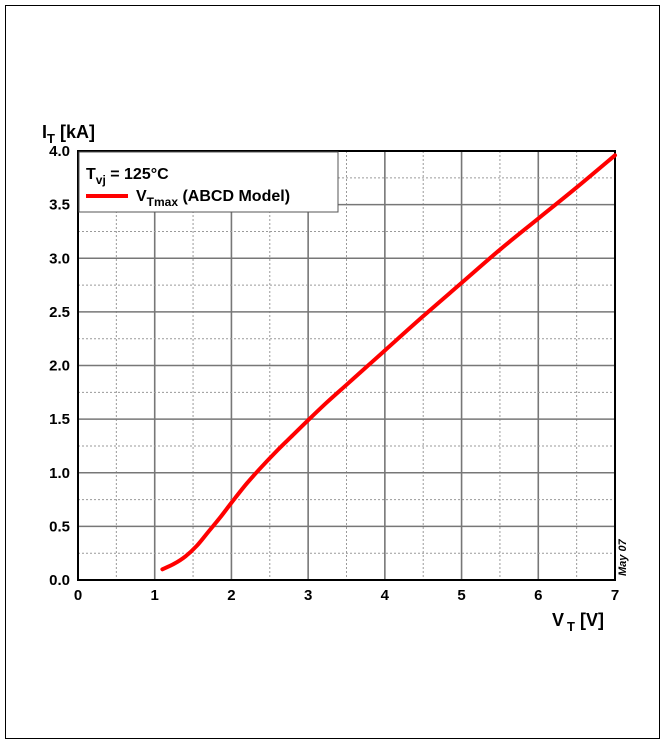 This screenshot has width=667, height=746. I want to click on y-tick-label: 2.5, so click(59, 312).